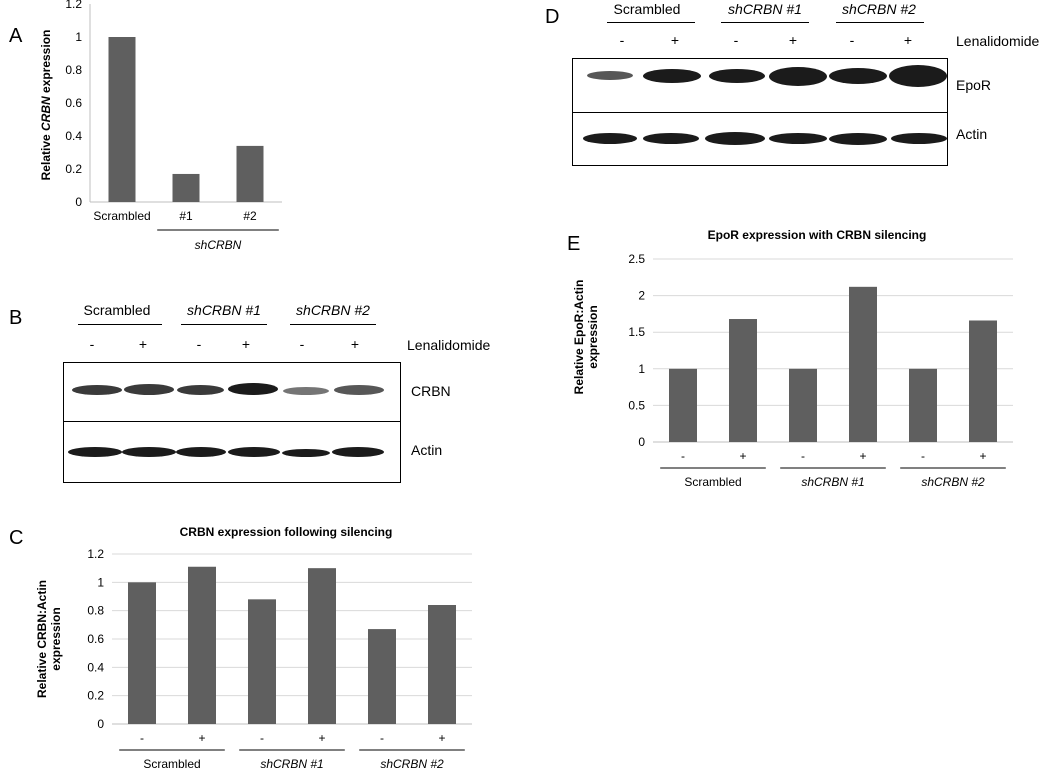 The height and width of the screenshot is (774, 1050). Describe the element at coordinates (73, 169) in the screenshot. I see `chart-a-ytick-label: 0.2` at that location.